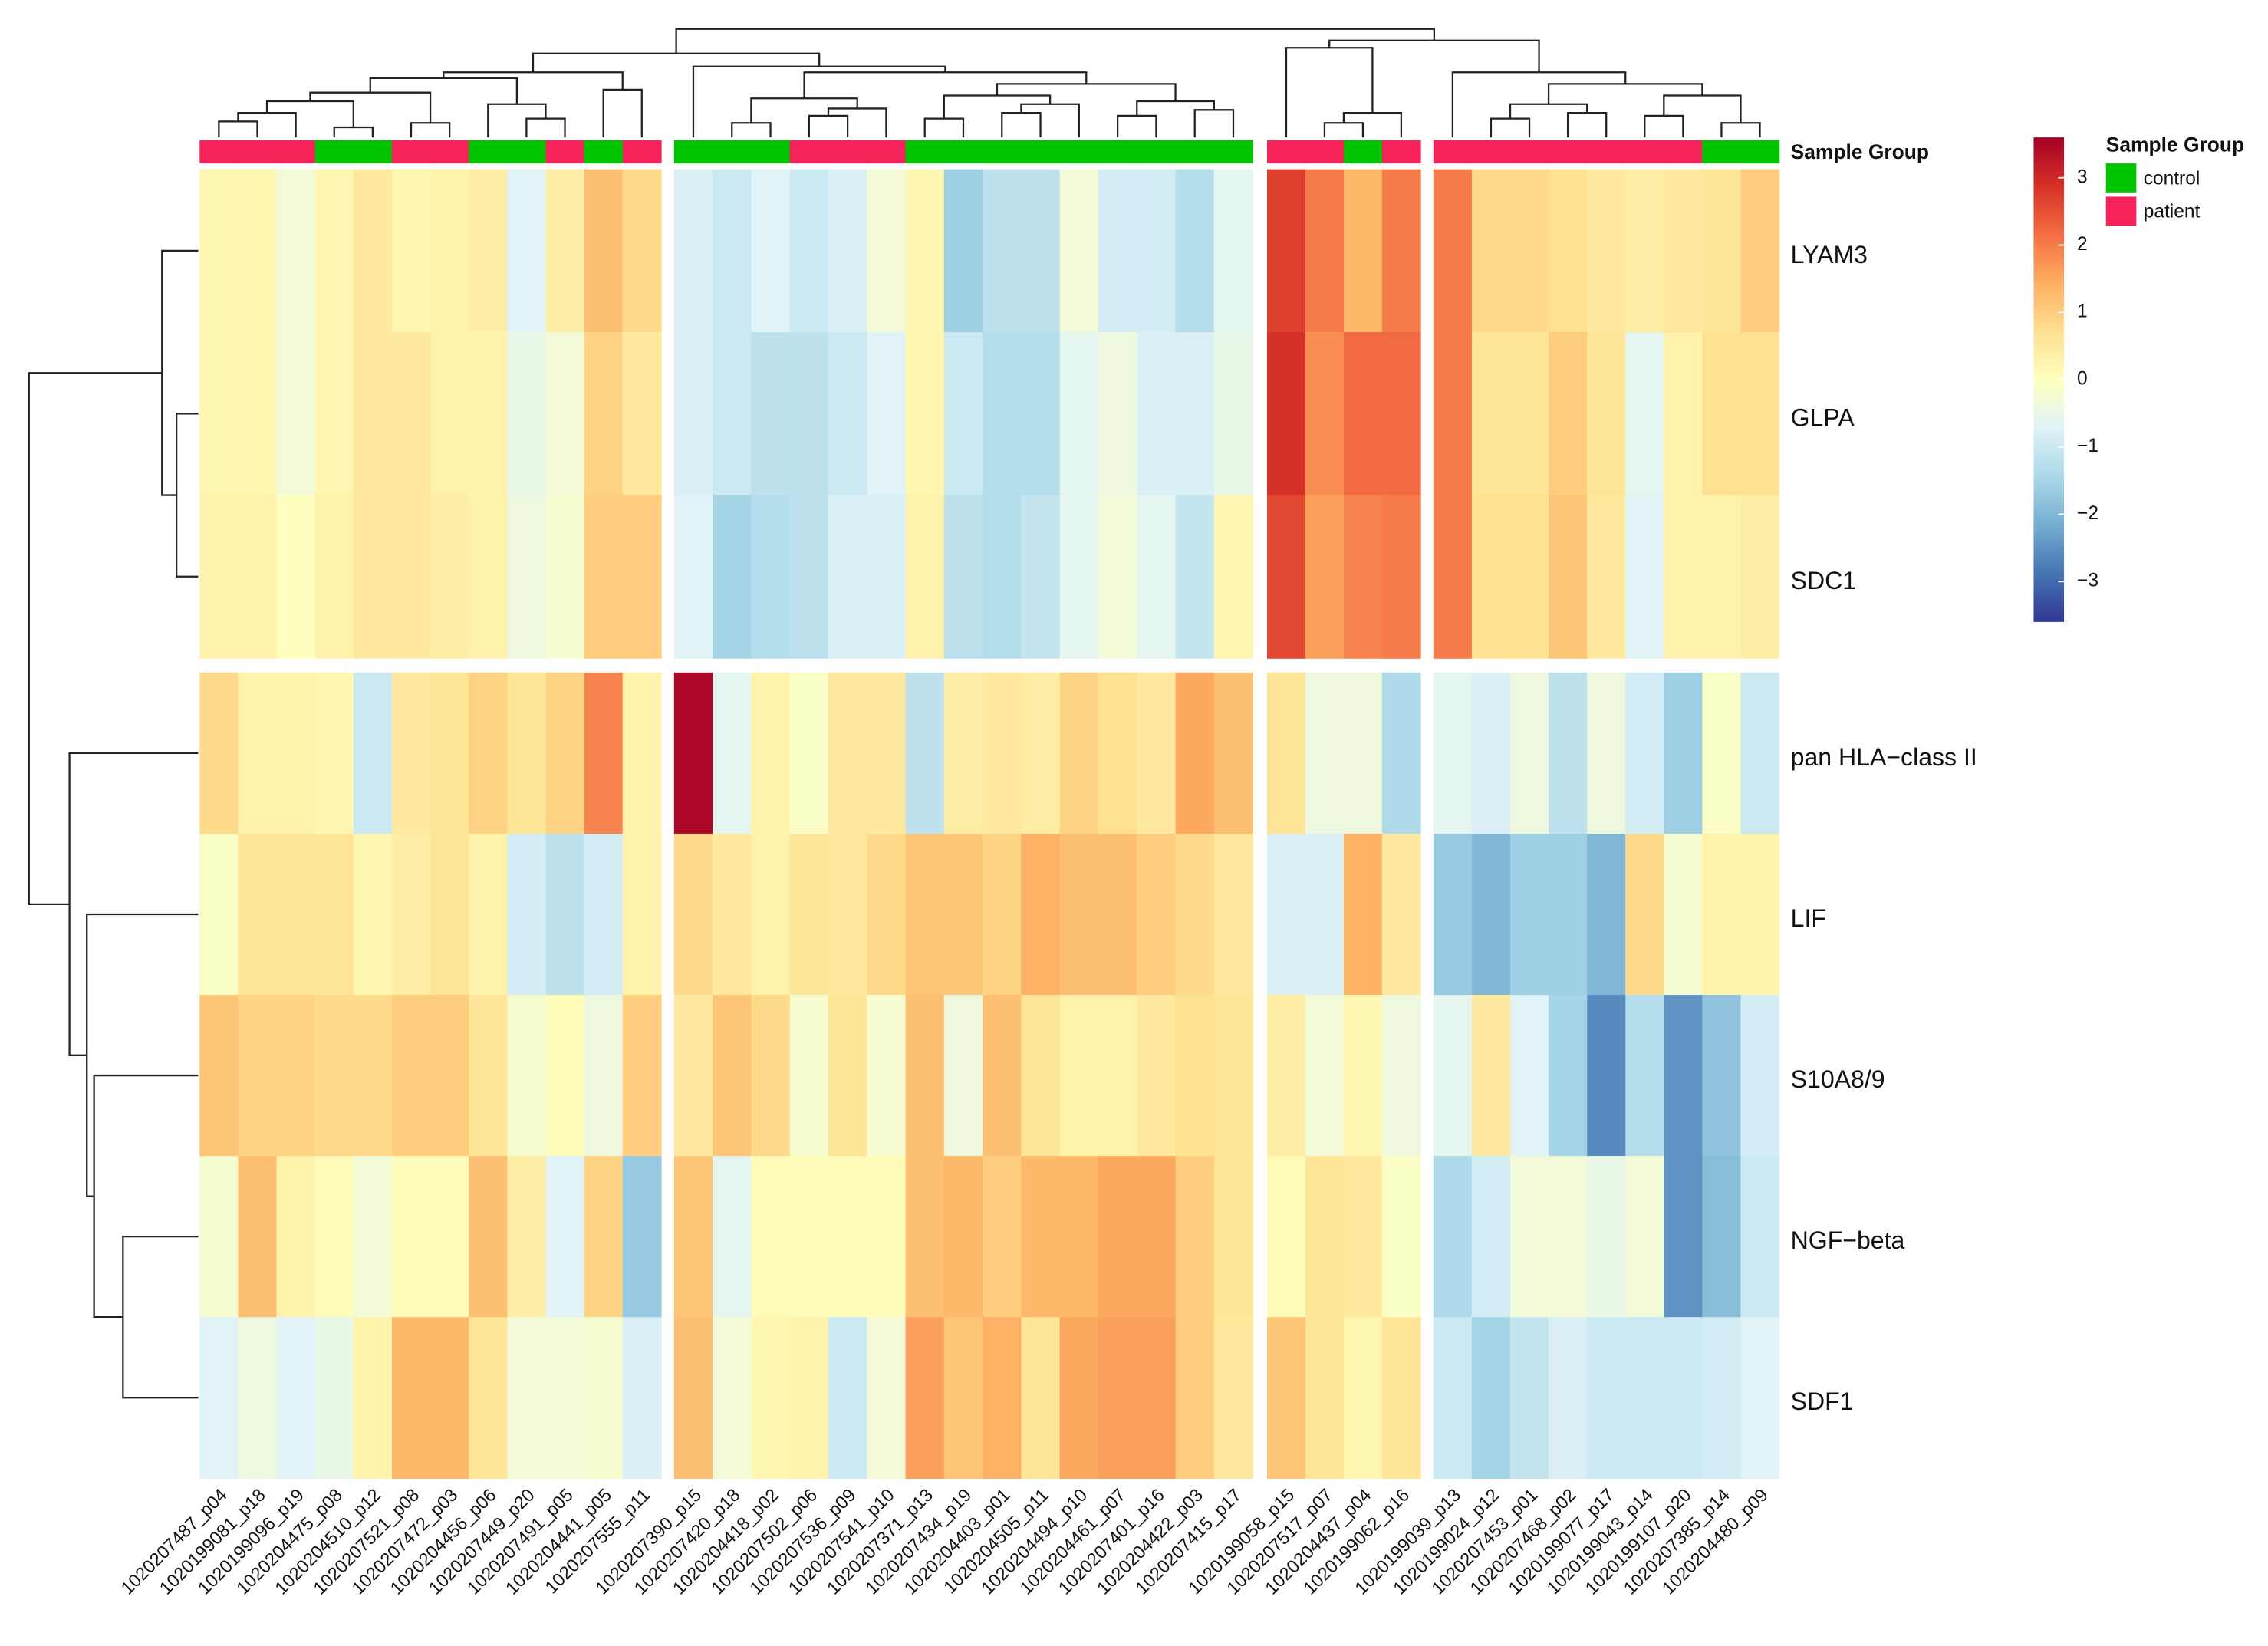  Describe the element at coordinates (1823, 417) in the screenshot. I see `row-label: GLPA` at that location.